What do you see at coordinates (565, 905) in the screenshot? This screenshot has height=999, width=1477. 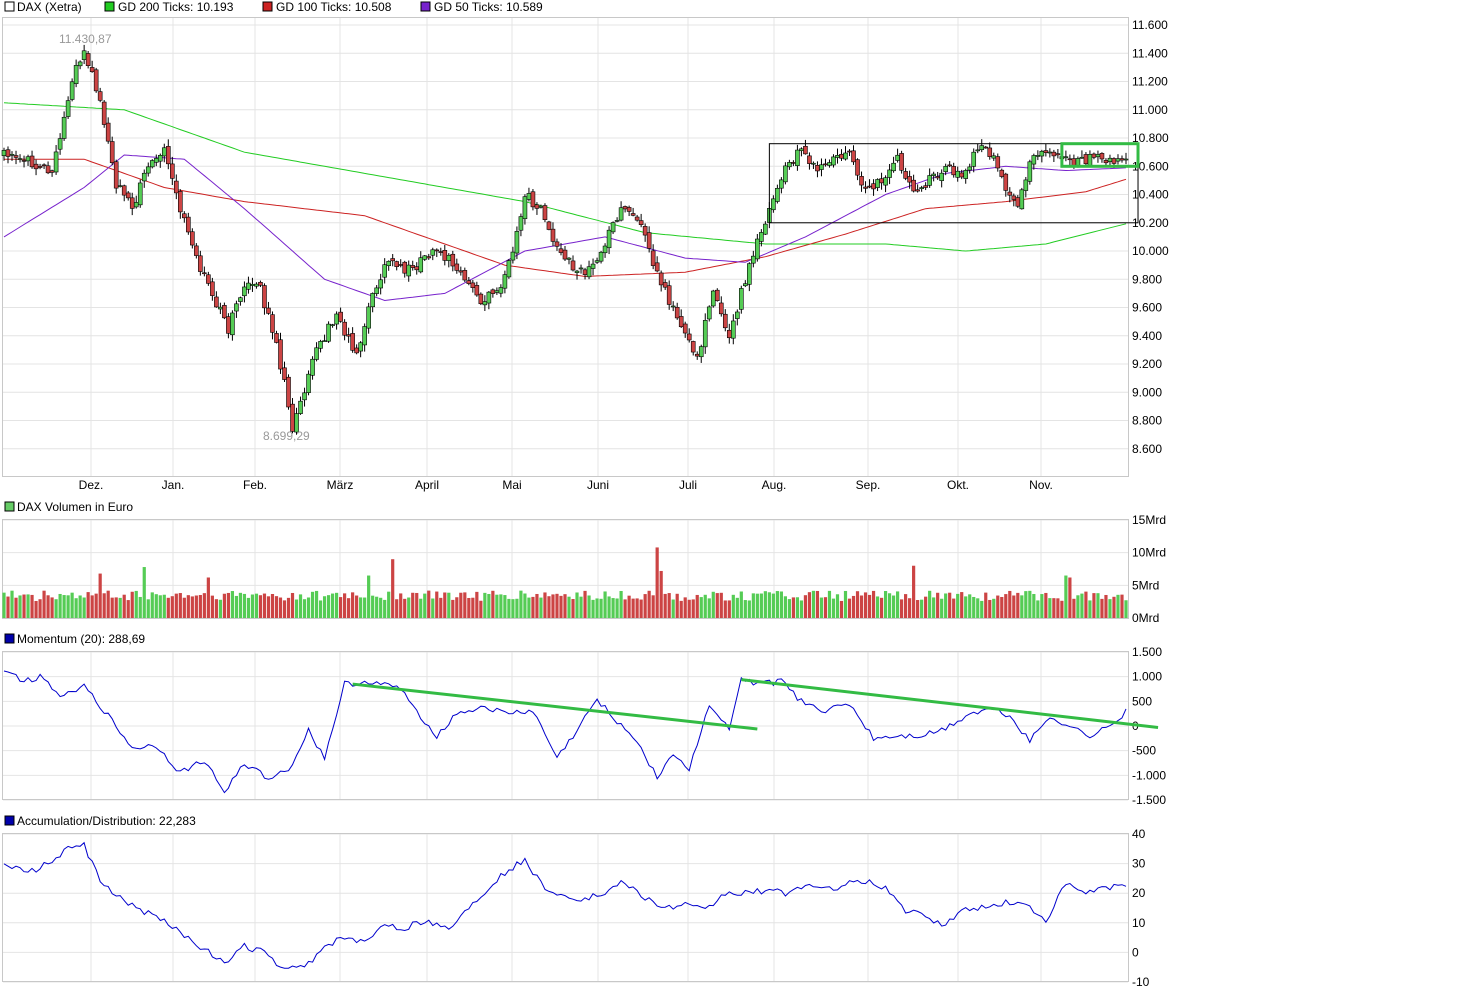 I see `ad-line` at bounding box center [565, 905].